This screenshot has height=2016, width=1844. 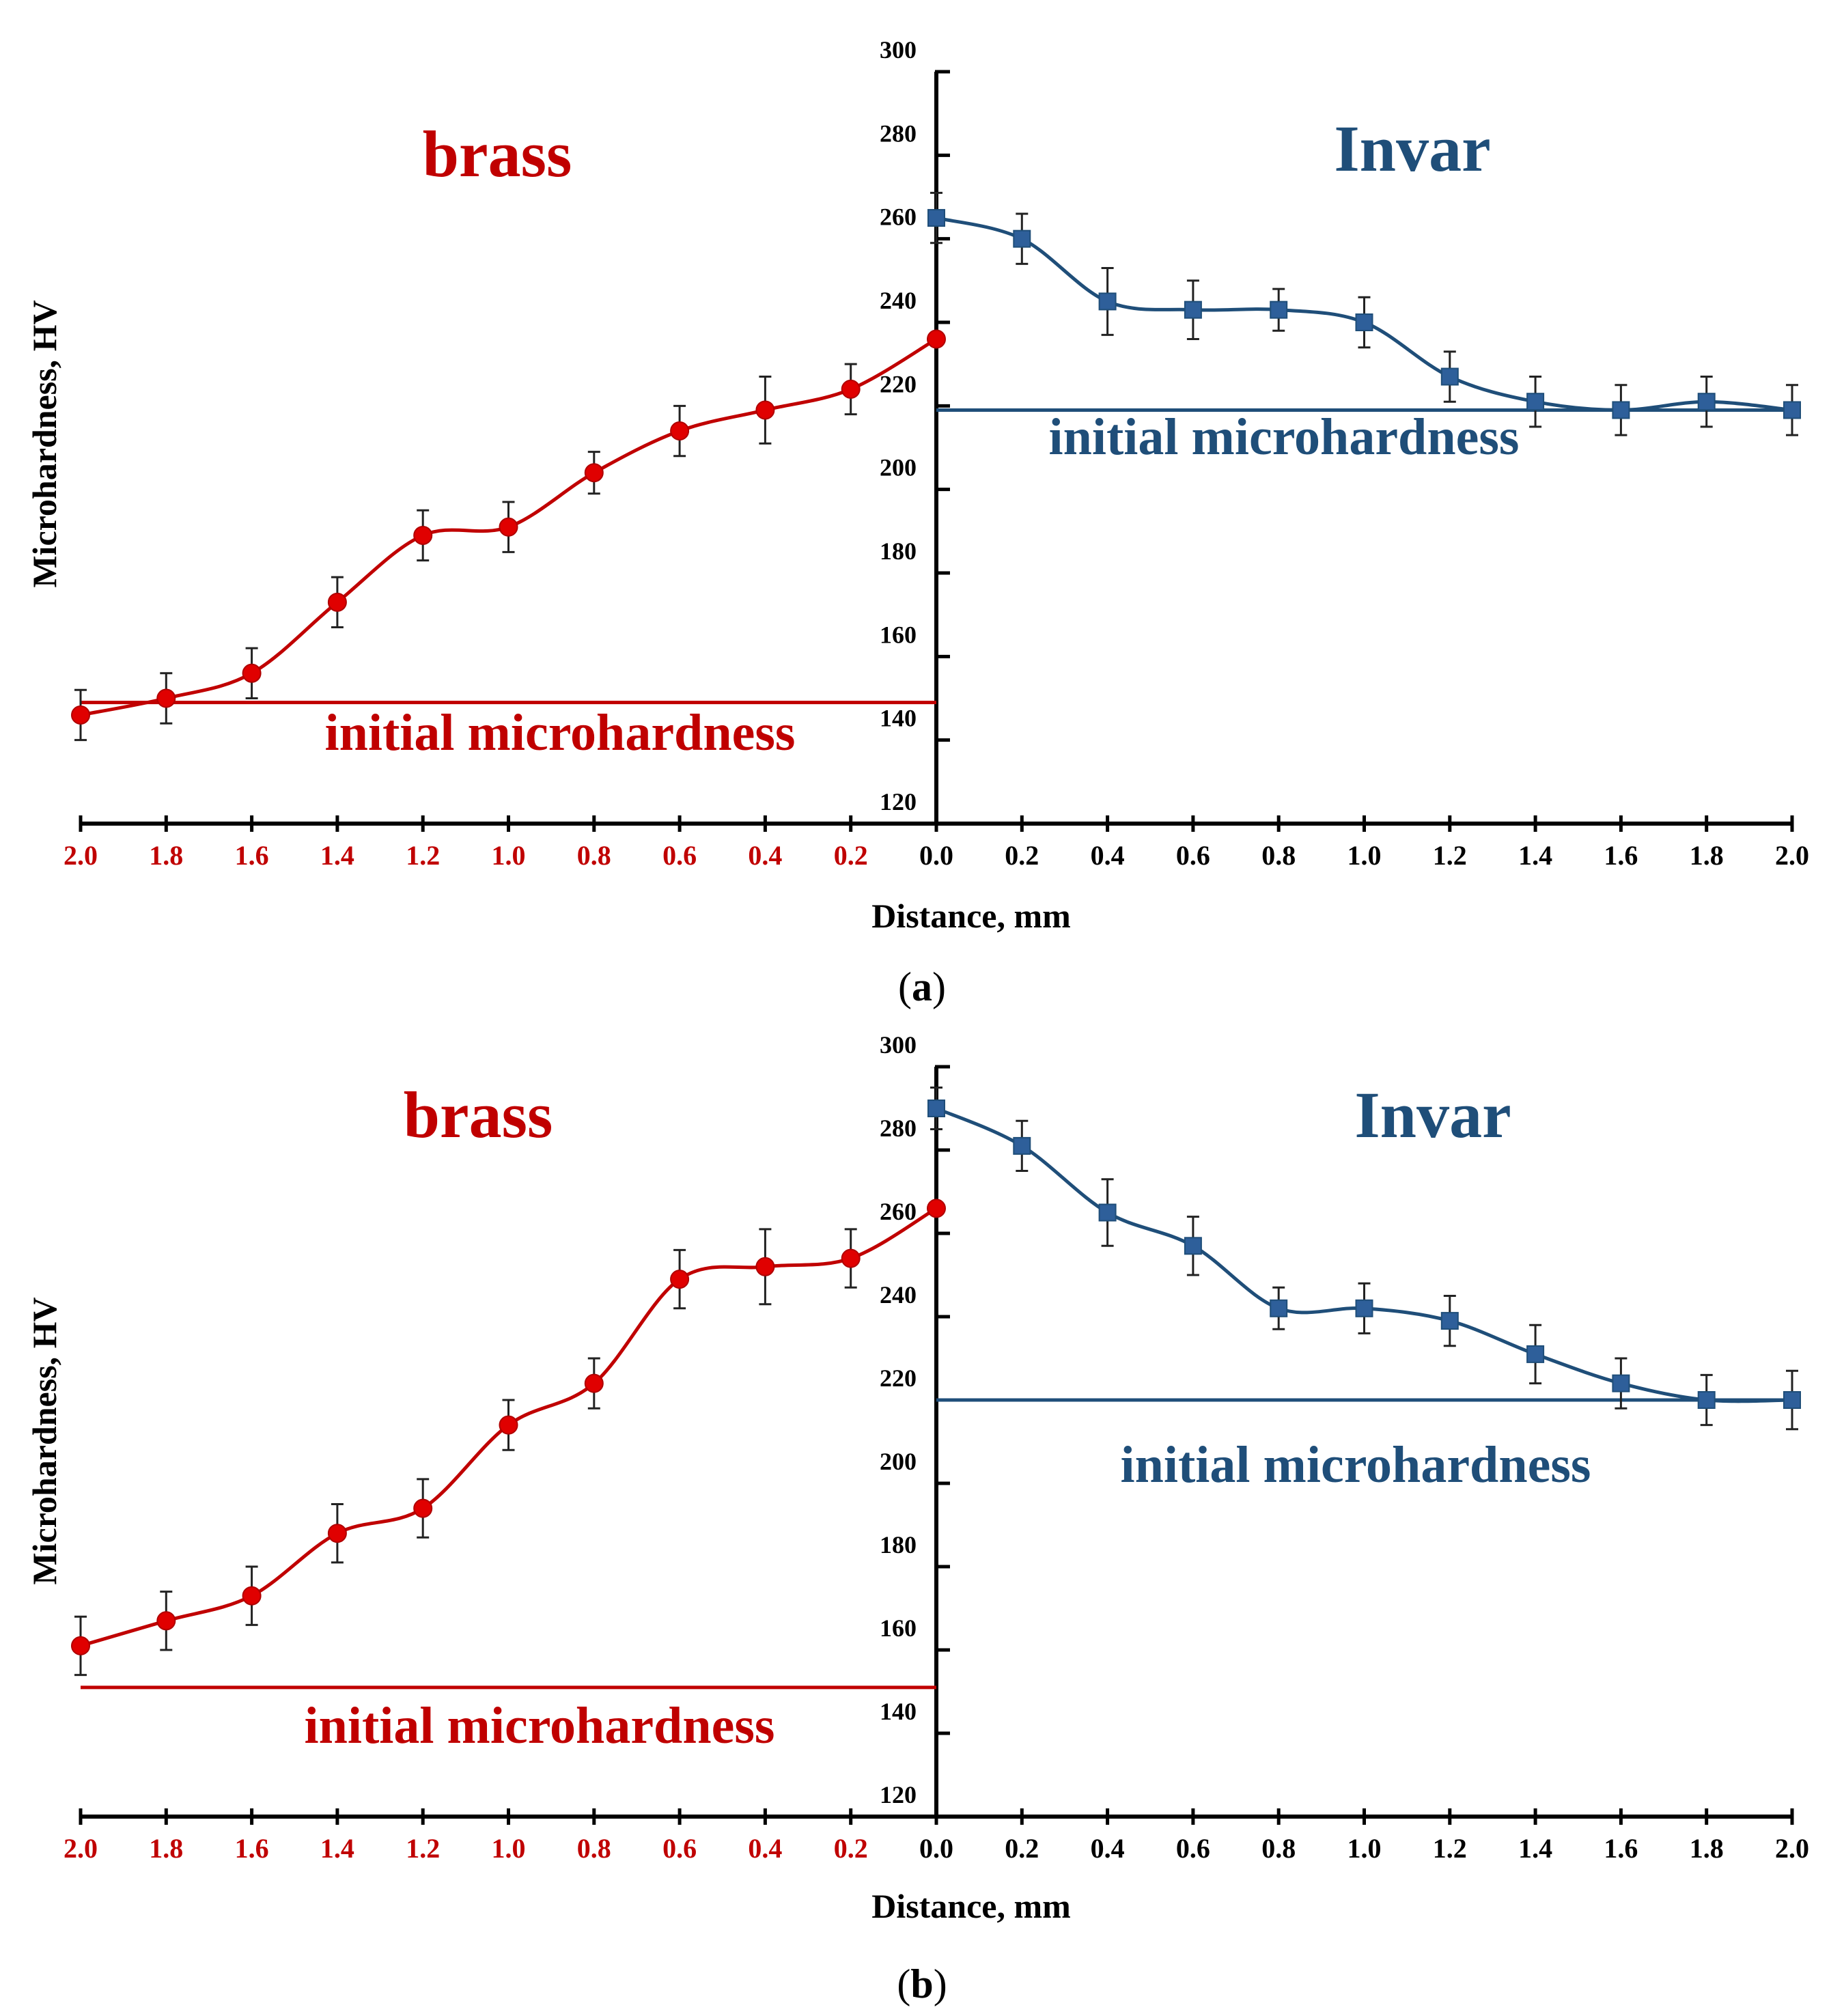 What do you see at coordinates (922, 1983) in the screenshot?
I see `panel-label: (b)` at bounding box center [922, 1983].